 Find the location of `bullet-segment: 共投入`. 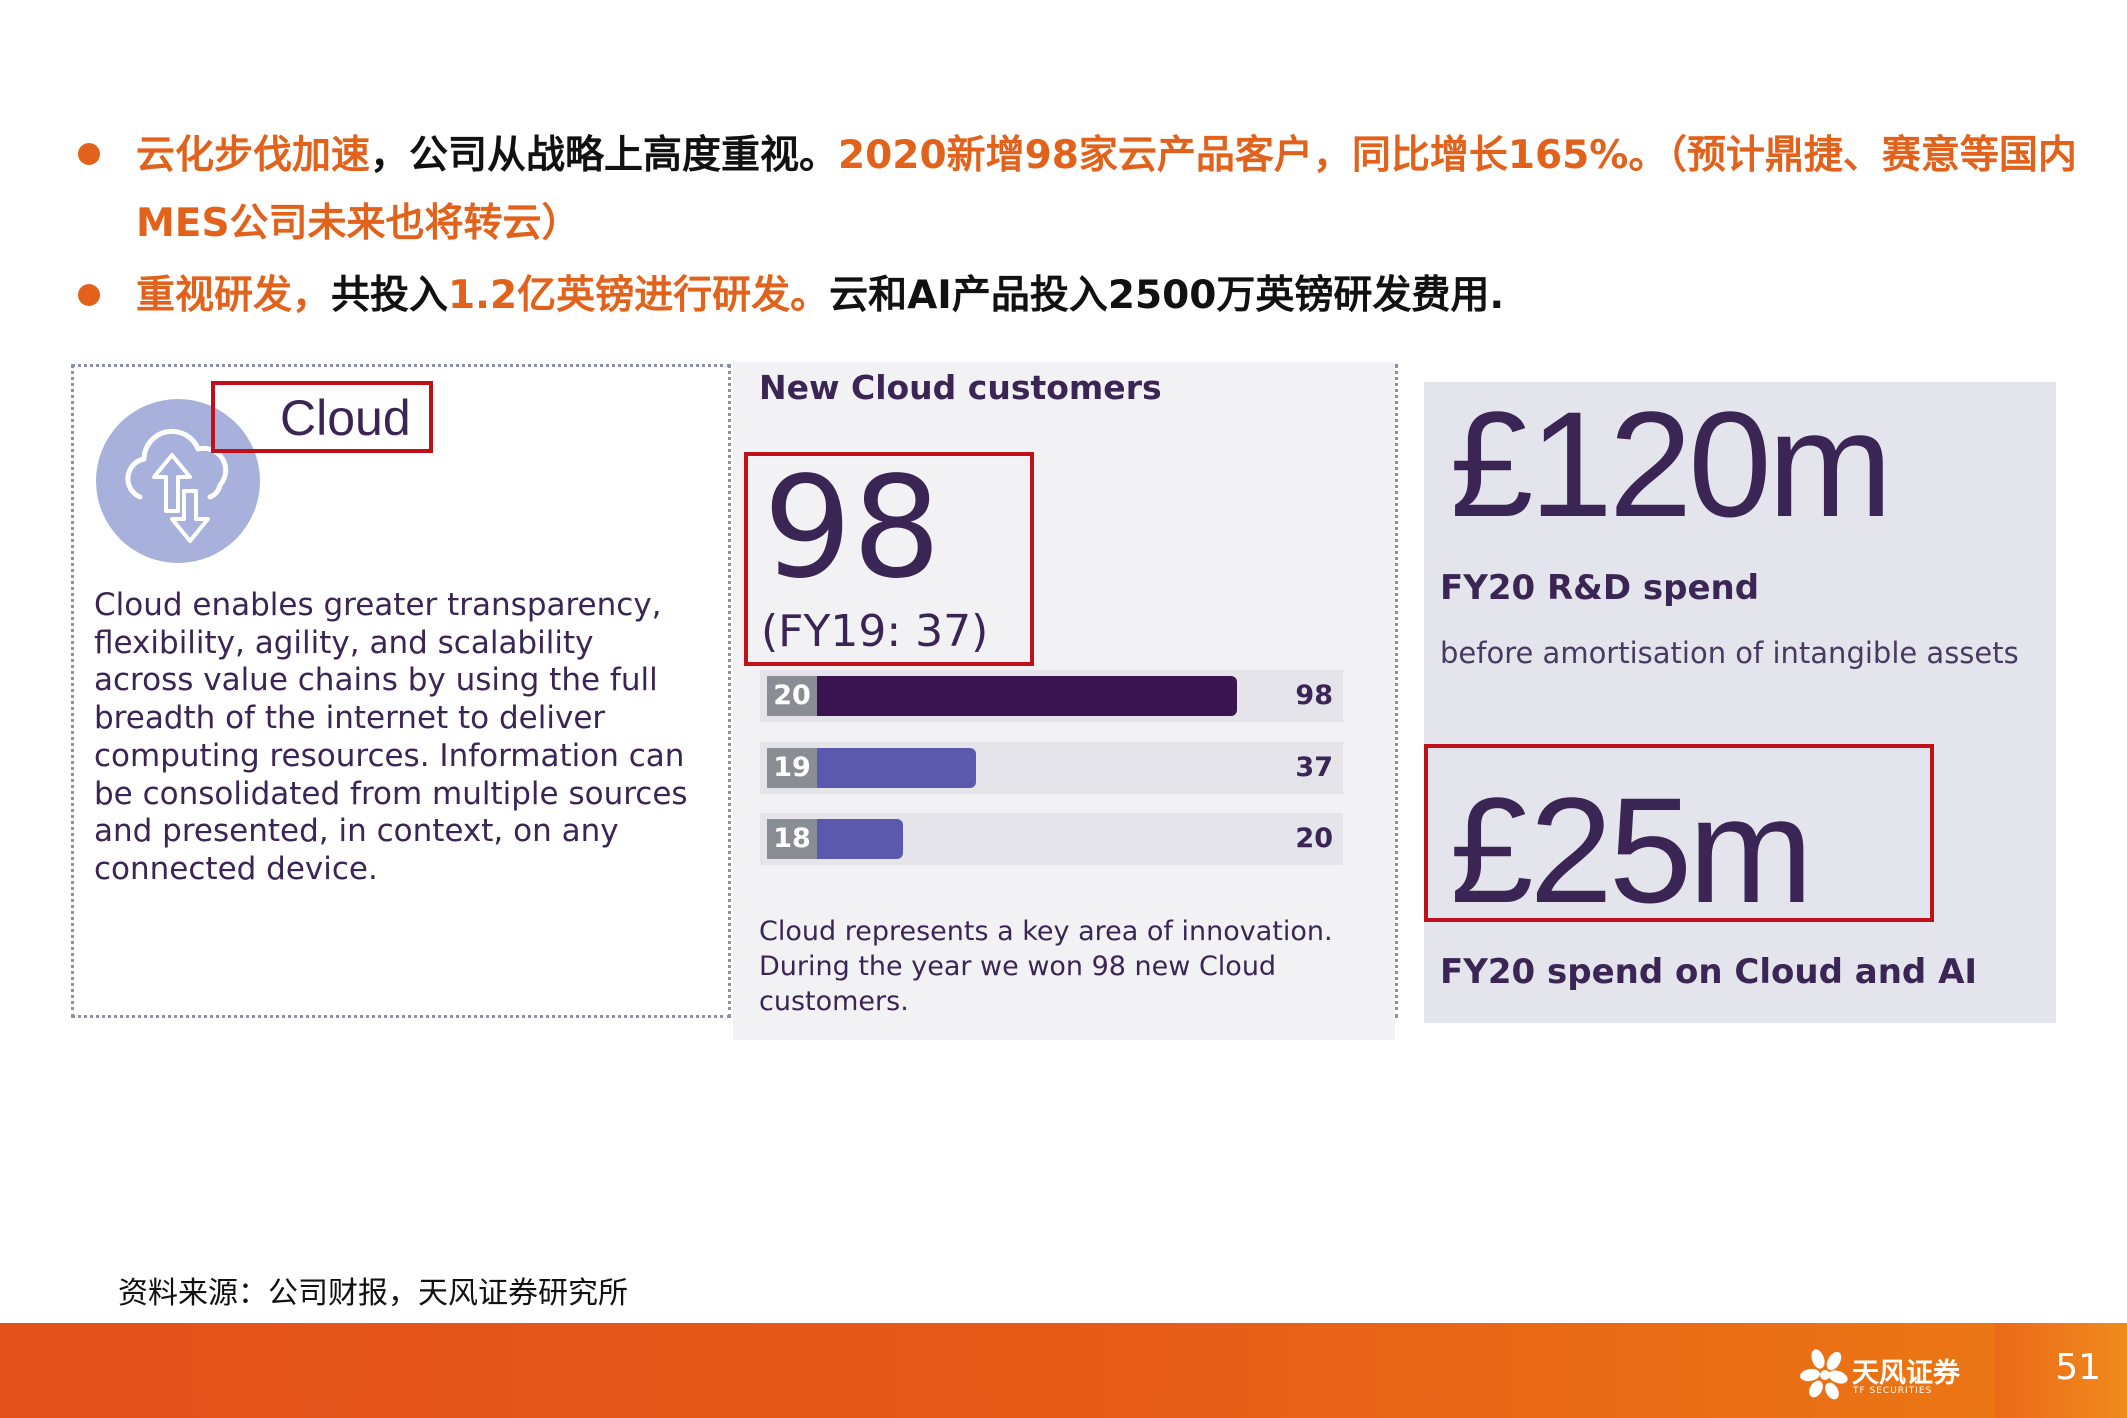

bullet-segment: 共投入 is located at coordinates (390, 295).